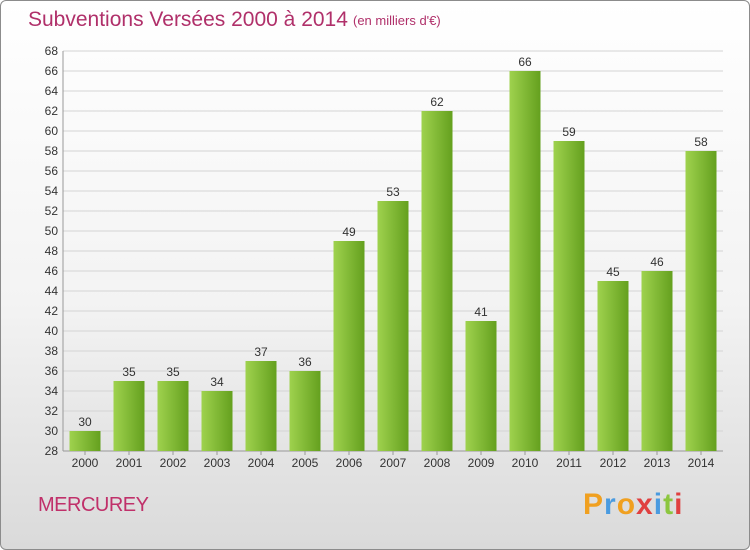  What do you see at coordinates (173, 463) in the screenshot?
I see `x-tick-label: 2002` at bounding box center [173, 463].